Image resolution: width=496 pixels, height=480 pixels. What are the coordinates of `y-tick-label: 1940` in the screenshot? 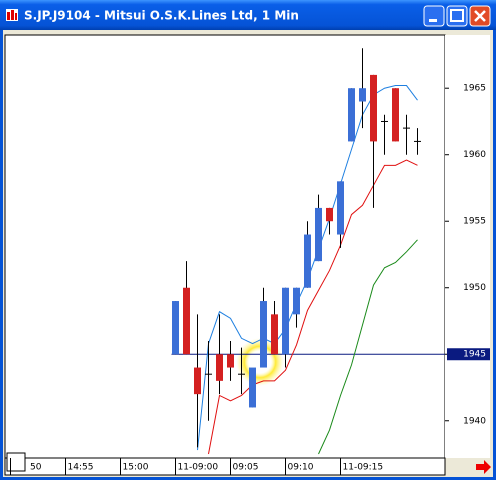 It's located at (474, 421).